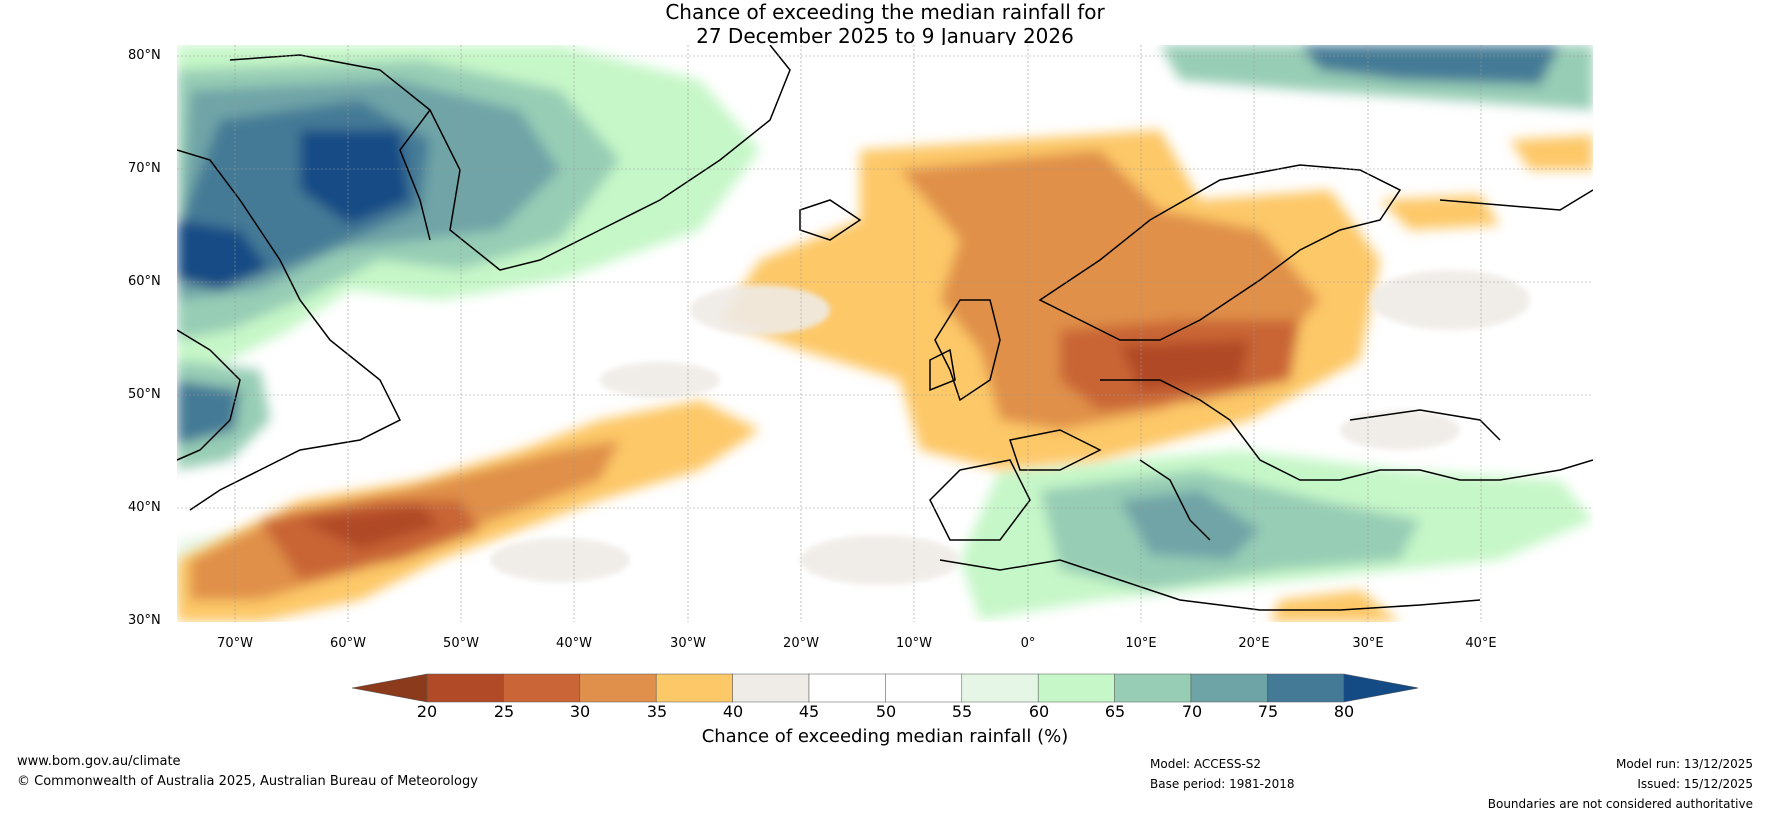 Image resolution: width=1770 pixels, height=816 pixels. What do you see at coordinates (1206, 764) in the screenshot?
I see `model-text: Model: ACCESS-S2` at bounding box center [1206, 764].